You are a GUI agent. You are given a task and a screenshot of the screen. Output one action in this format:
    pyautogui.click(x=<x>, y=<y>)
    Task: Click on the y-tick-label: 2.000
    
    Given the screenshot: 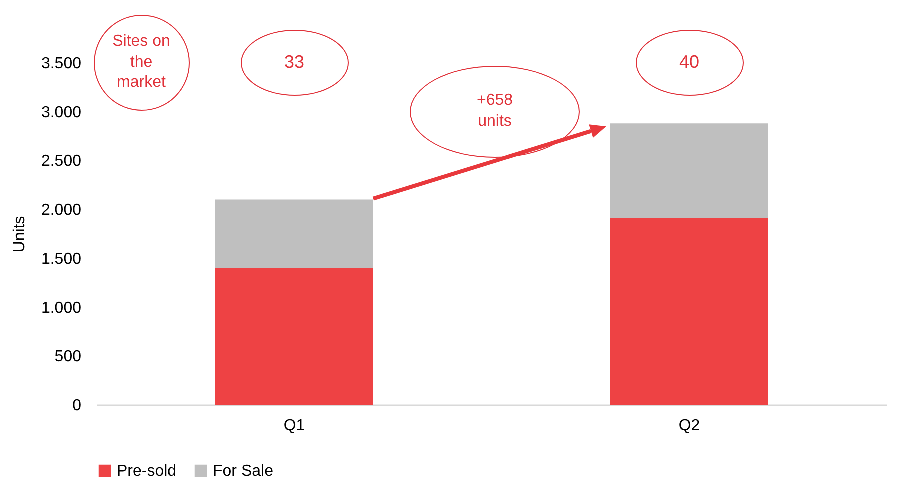 What is the action you would take?
    pyautogui.click(x=61, y=211)
    